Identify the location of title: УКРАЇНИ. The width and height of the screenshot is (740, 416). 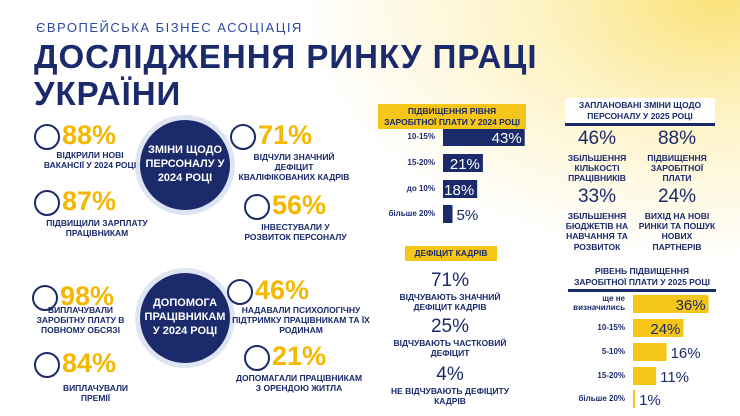
(108, 93).